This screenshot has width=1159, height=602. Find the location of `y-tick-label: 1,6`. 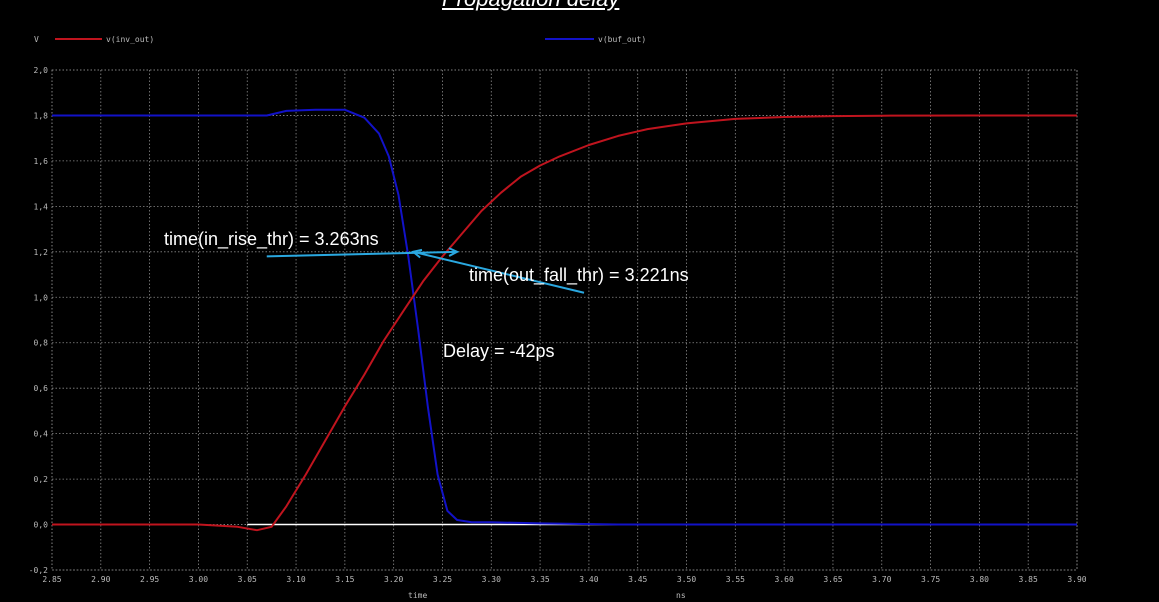

y-tick-label: 1,6 is located at coordinates (41, 161).